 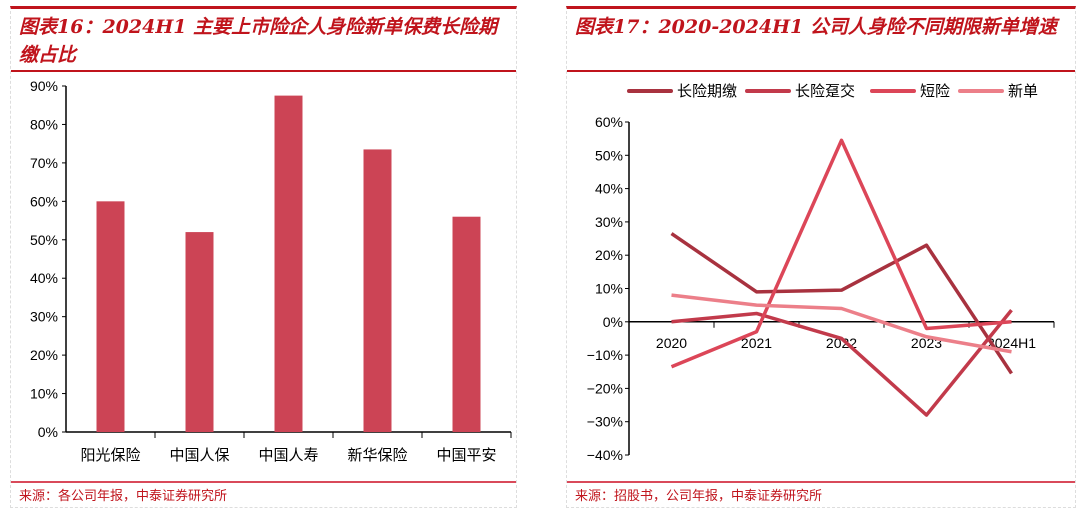 I want to click on left-source: 来源：各公司年报，中泰证券研究所, so click(x=123, y=496).